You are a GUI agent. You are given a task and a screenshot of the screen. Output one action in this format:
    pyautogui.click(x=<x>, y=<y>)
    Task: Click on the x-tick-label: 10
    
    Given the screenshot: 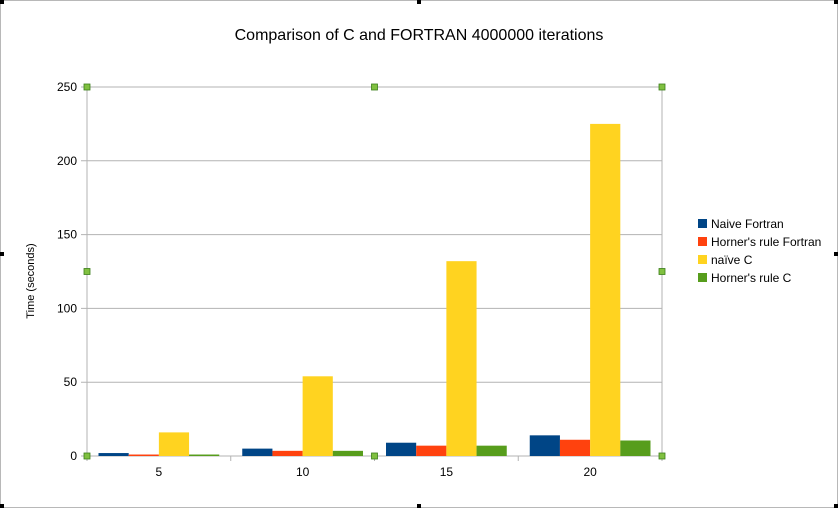 What is the action you would take?
    pyautogui.click(x=303, y=472)
    